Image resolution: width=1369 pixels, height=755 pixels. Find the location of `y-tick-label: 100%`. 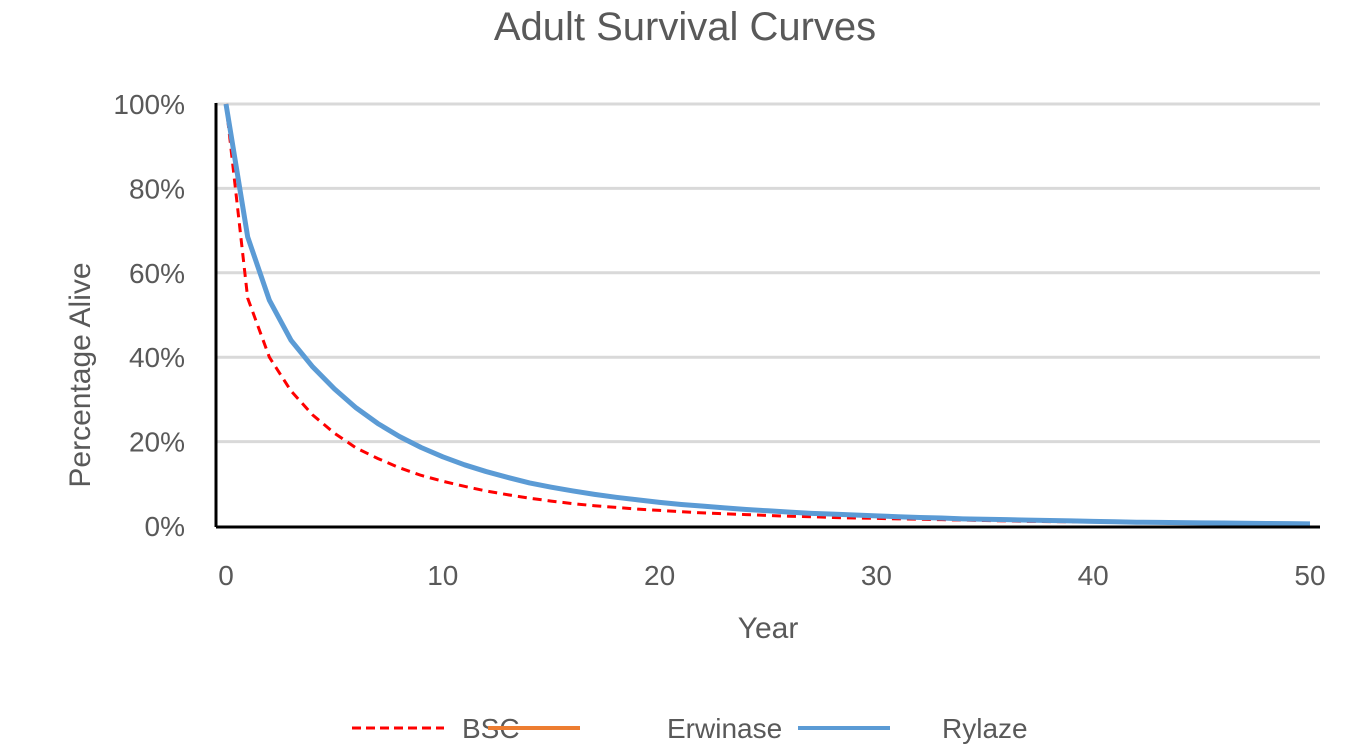

y-tick-label: 100% is located at coordinates (149, 104).